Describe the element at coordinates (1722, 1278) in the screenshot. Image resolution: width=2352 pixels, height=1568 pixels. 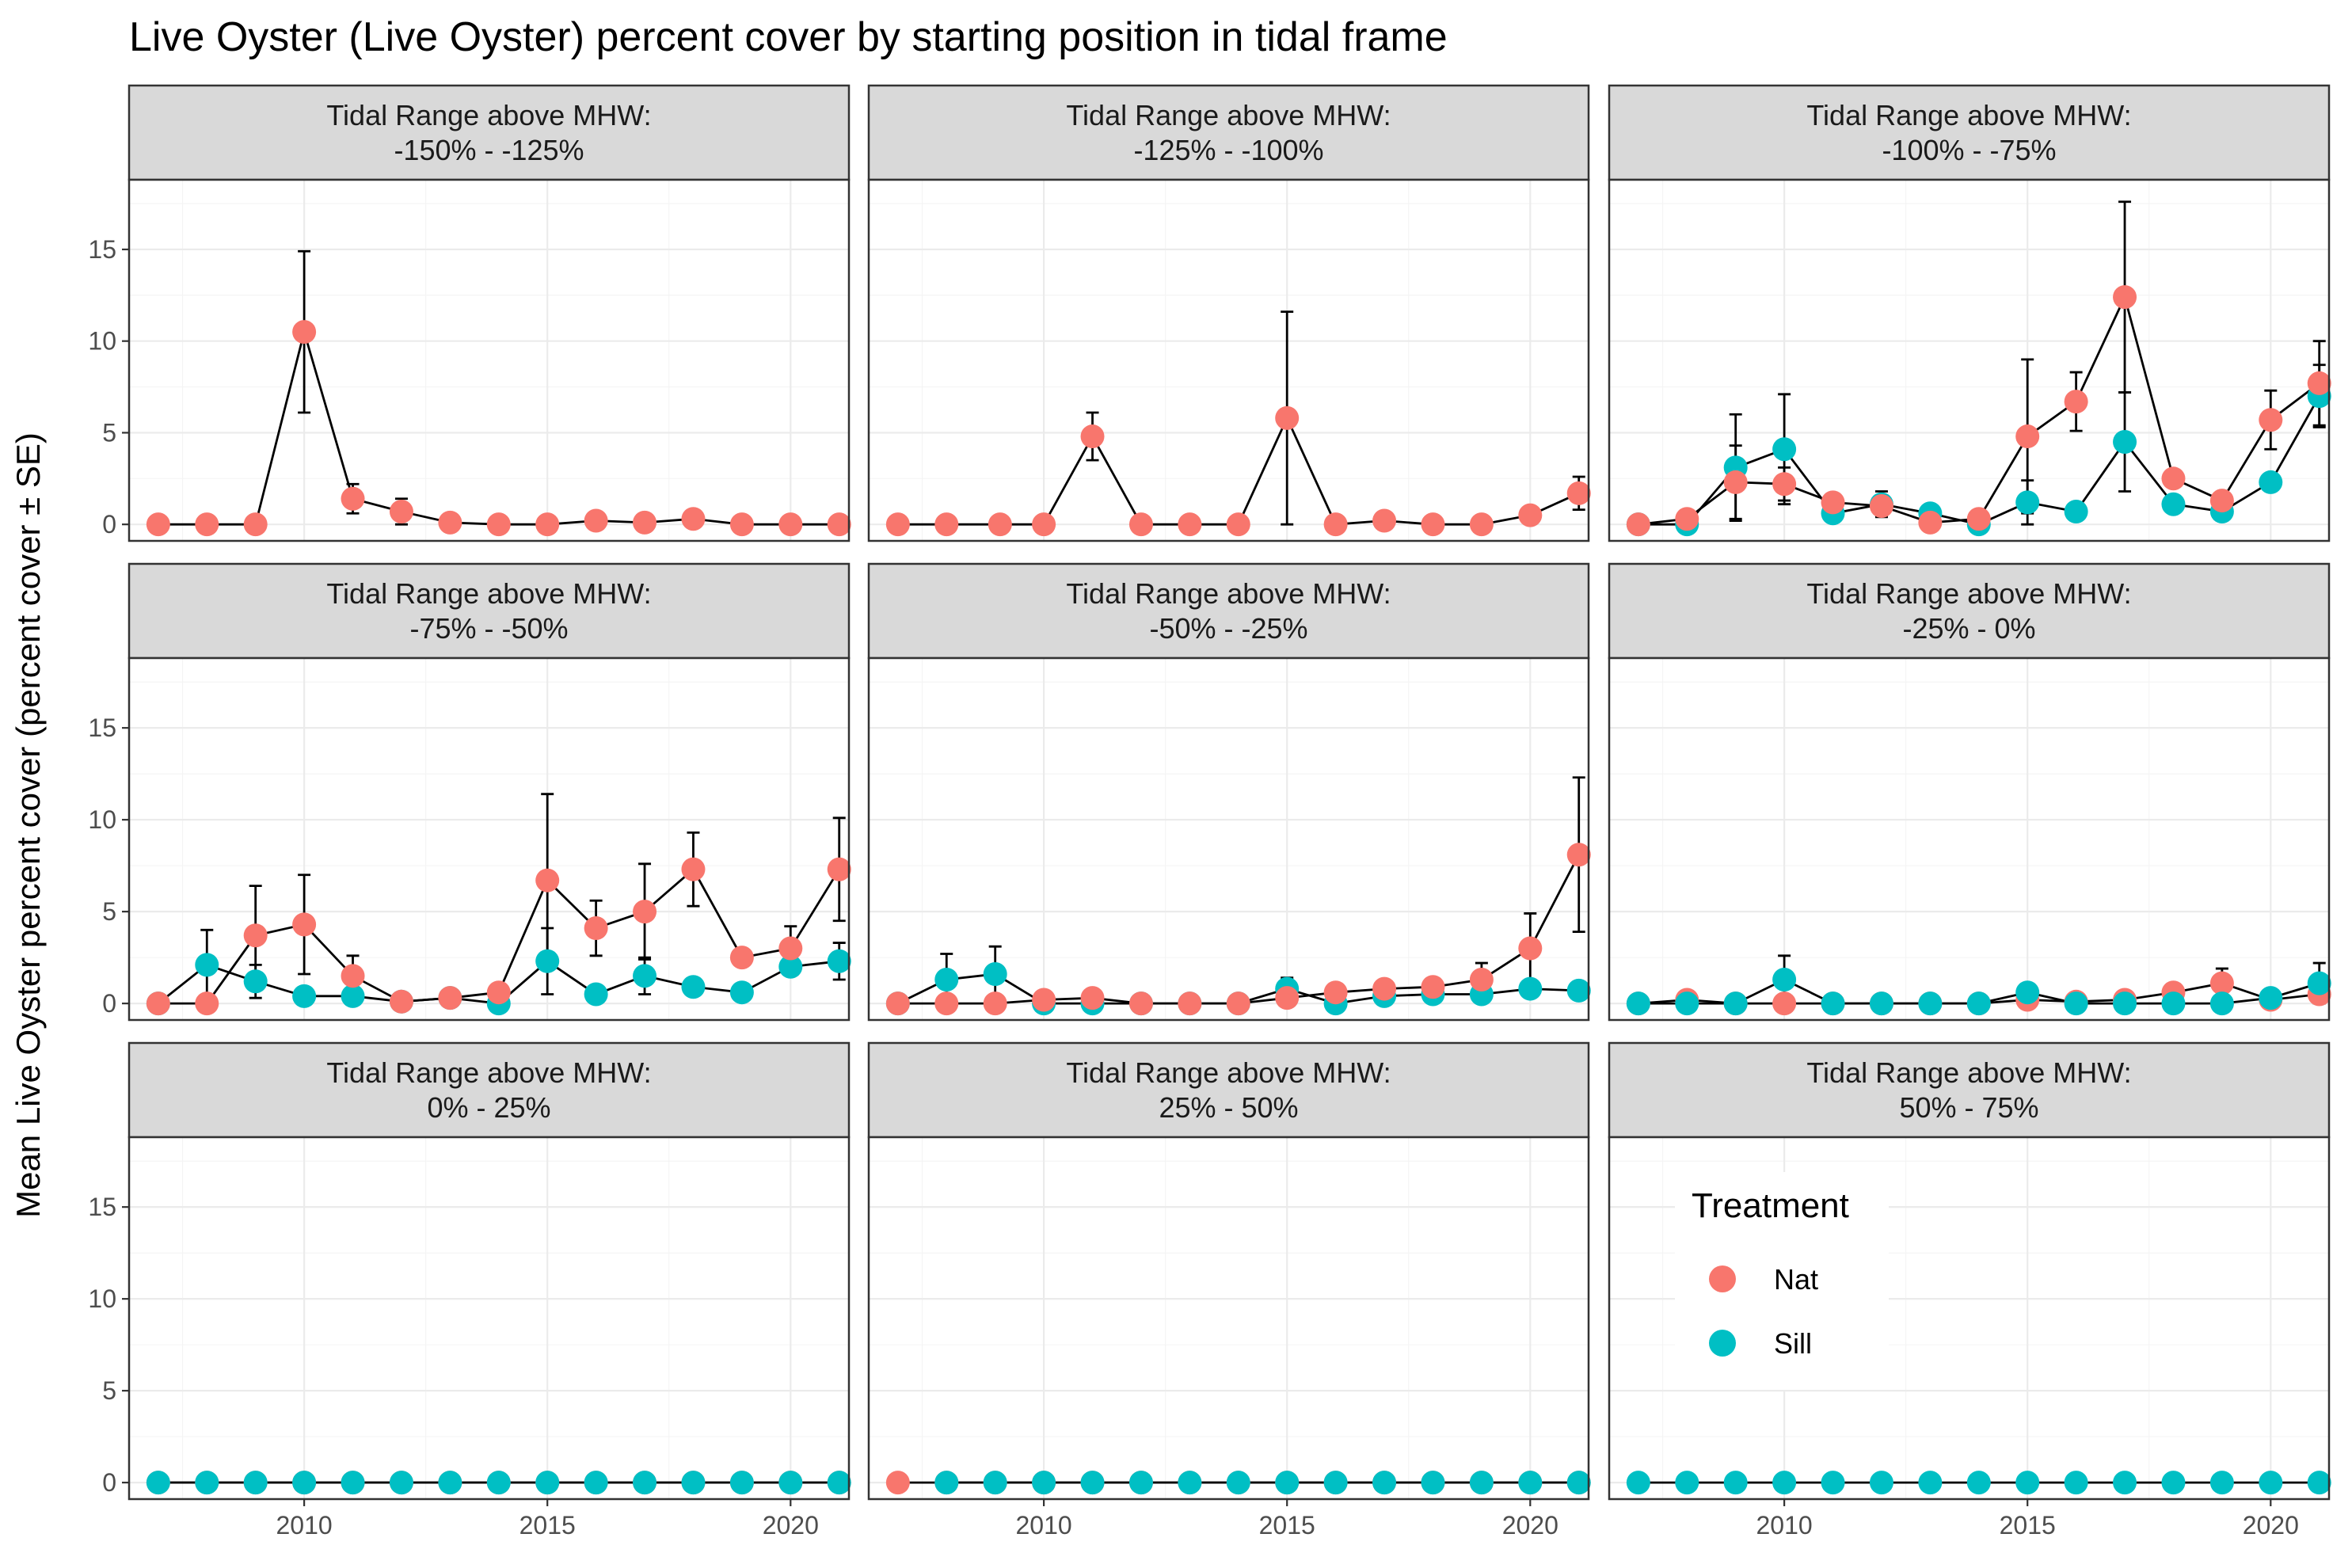
I see `legend-key-nat` at that location.